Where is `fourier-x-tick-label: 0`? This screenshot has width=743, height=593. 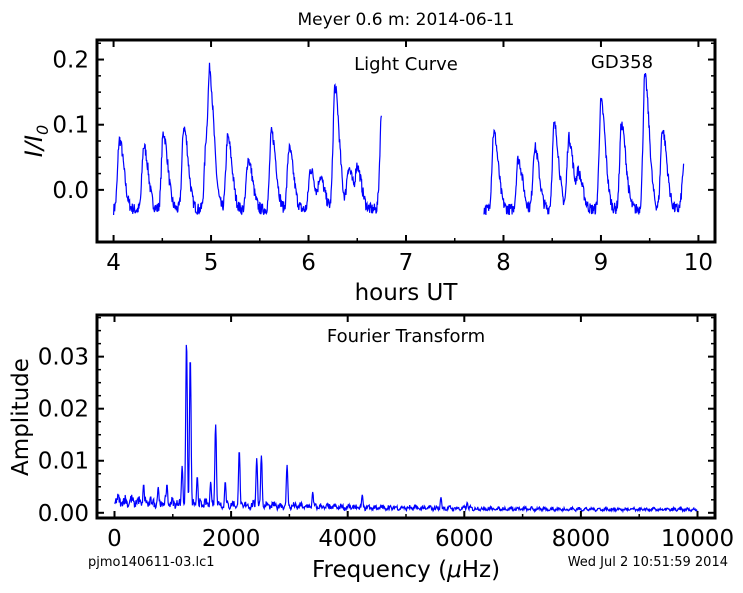 fourier-x-tick-label: 0 is located at coordinates (114, 539).